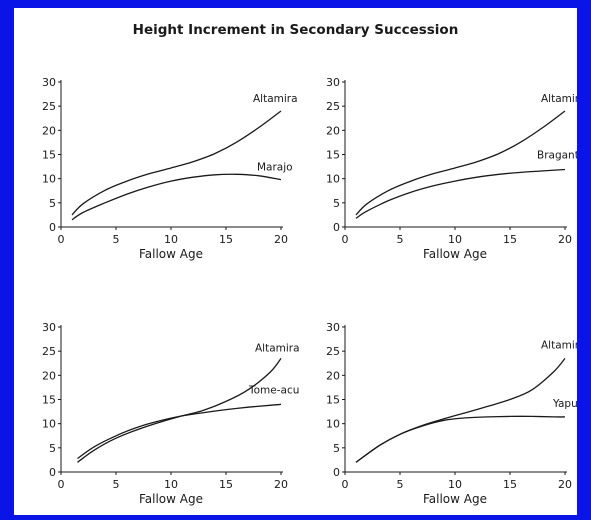  I want to click on figure-title: Height Increment in Secondary Succession, so click(295, 30).